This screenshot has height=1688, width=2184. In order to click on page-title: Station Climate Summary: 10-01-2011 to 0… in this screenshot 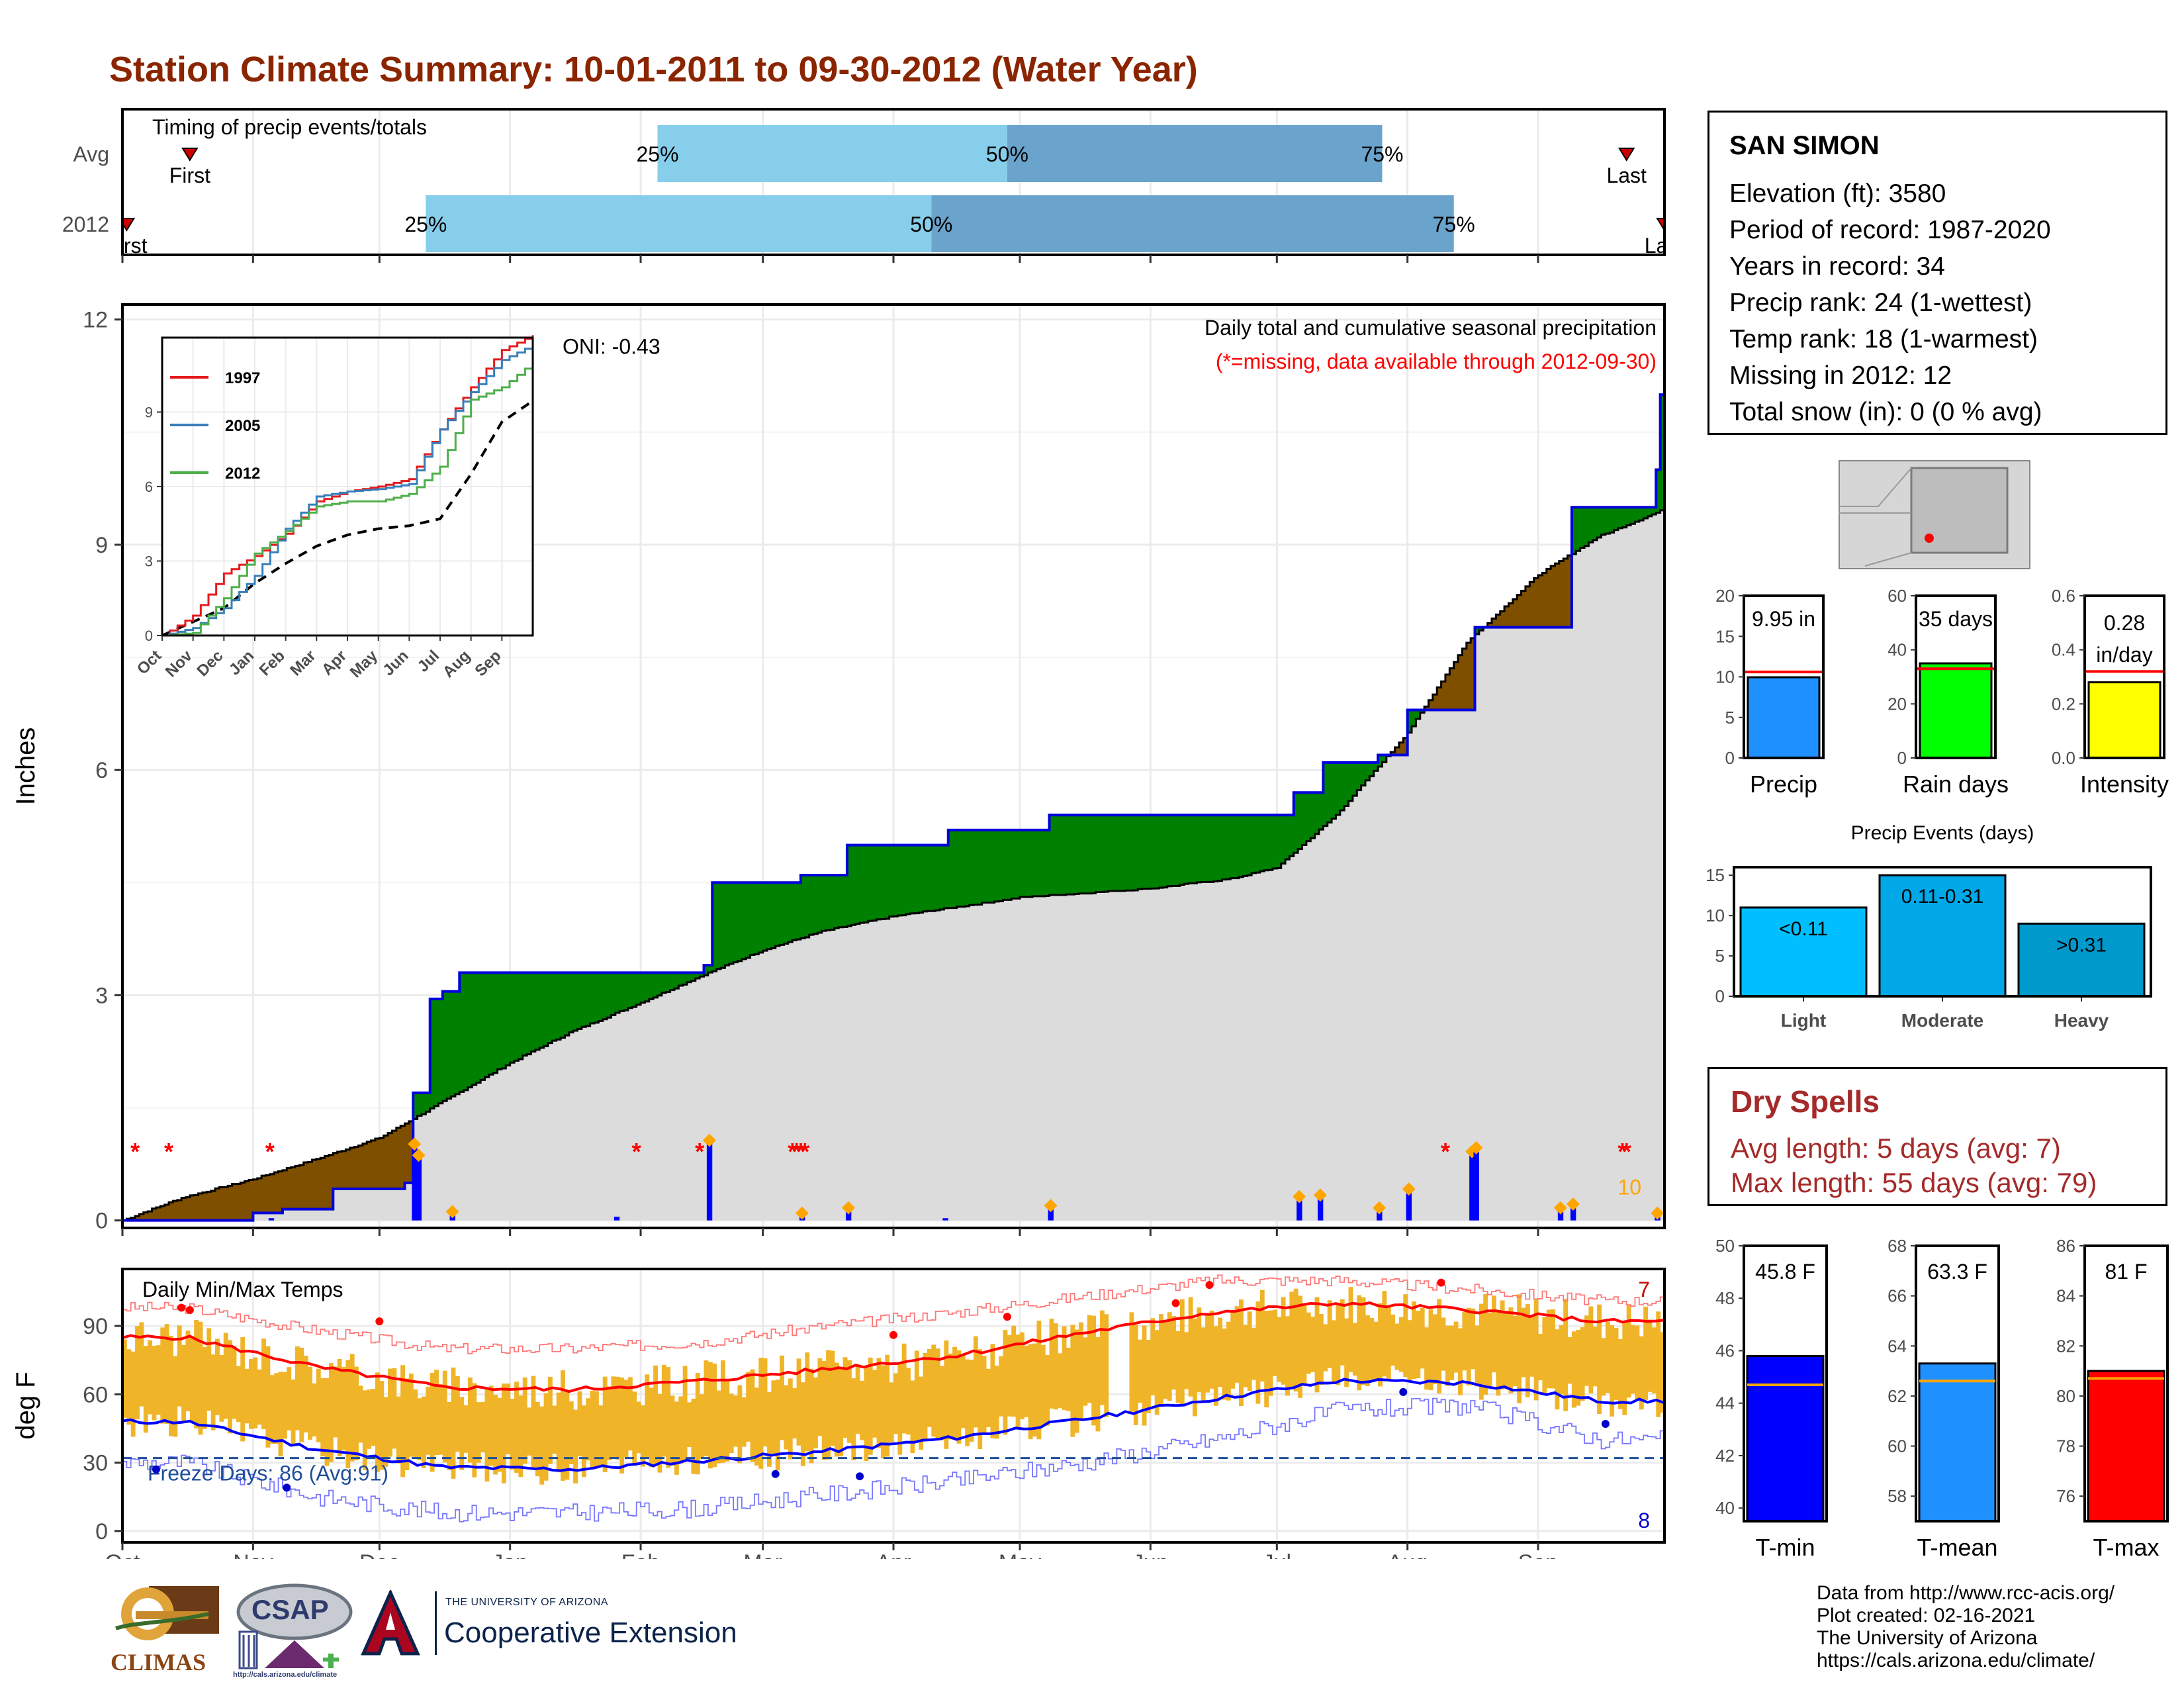, I will do `click(653, 69)`.